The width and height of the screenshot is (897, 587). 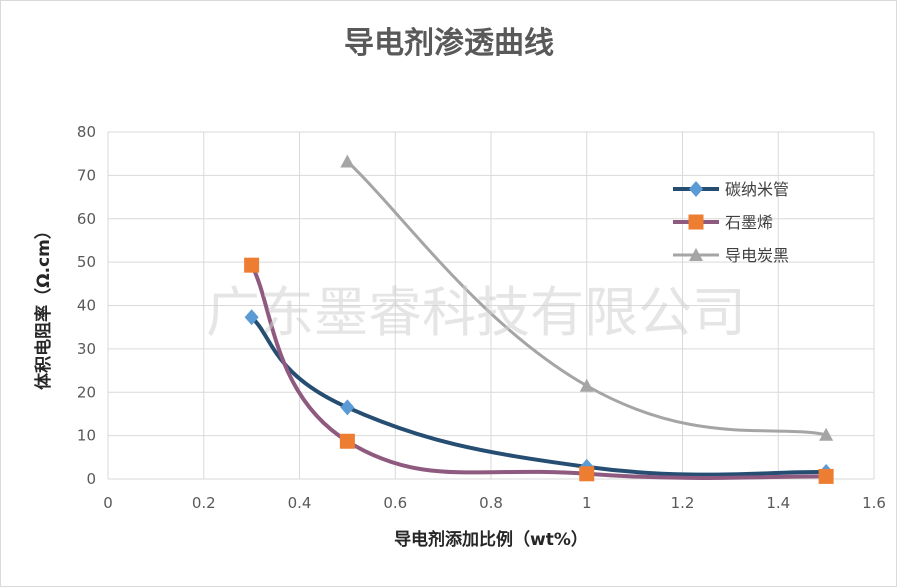 I want to click on y-tick-label: 60, so click(x=86, y=219).